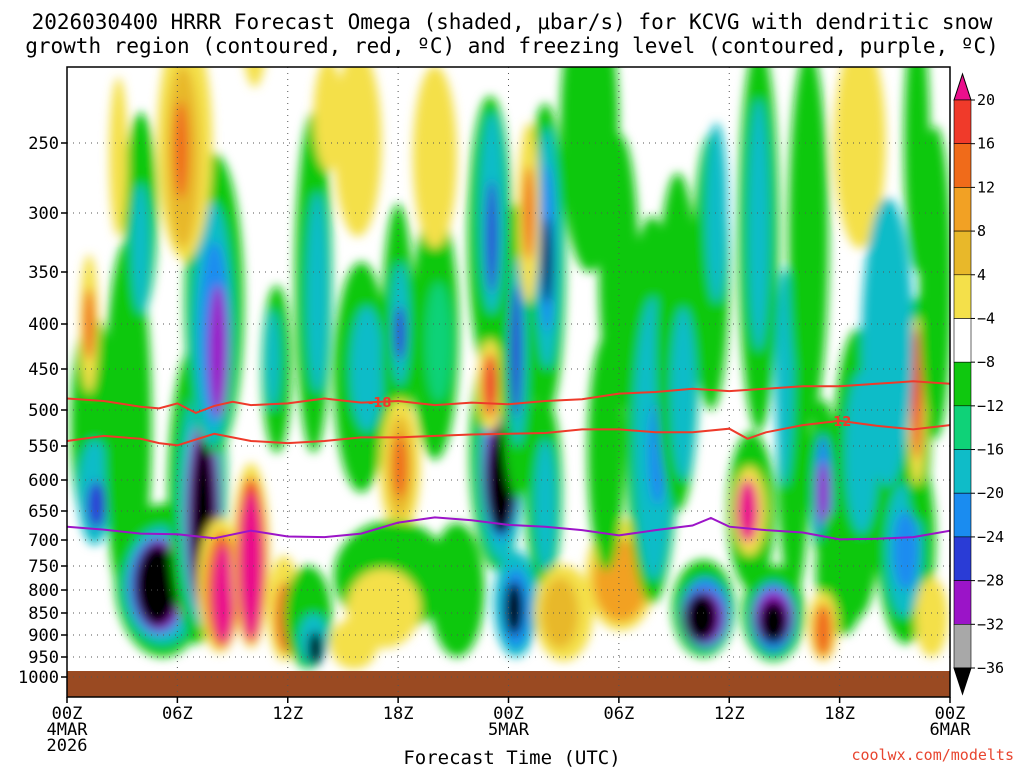 This screenshot has width=1024, height=768. Describe the element at coordinates (986, 144) in the screenshot. I see `colorbar-label: 16` at that location.